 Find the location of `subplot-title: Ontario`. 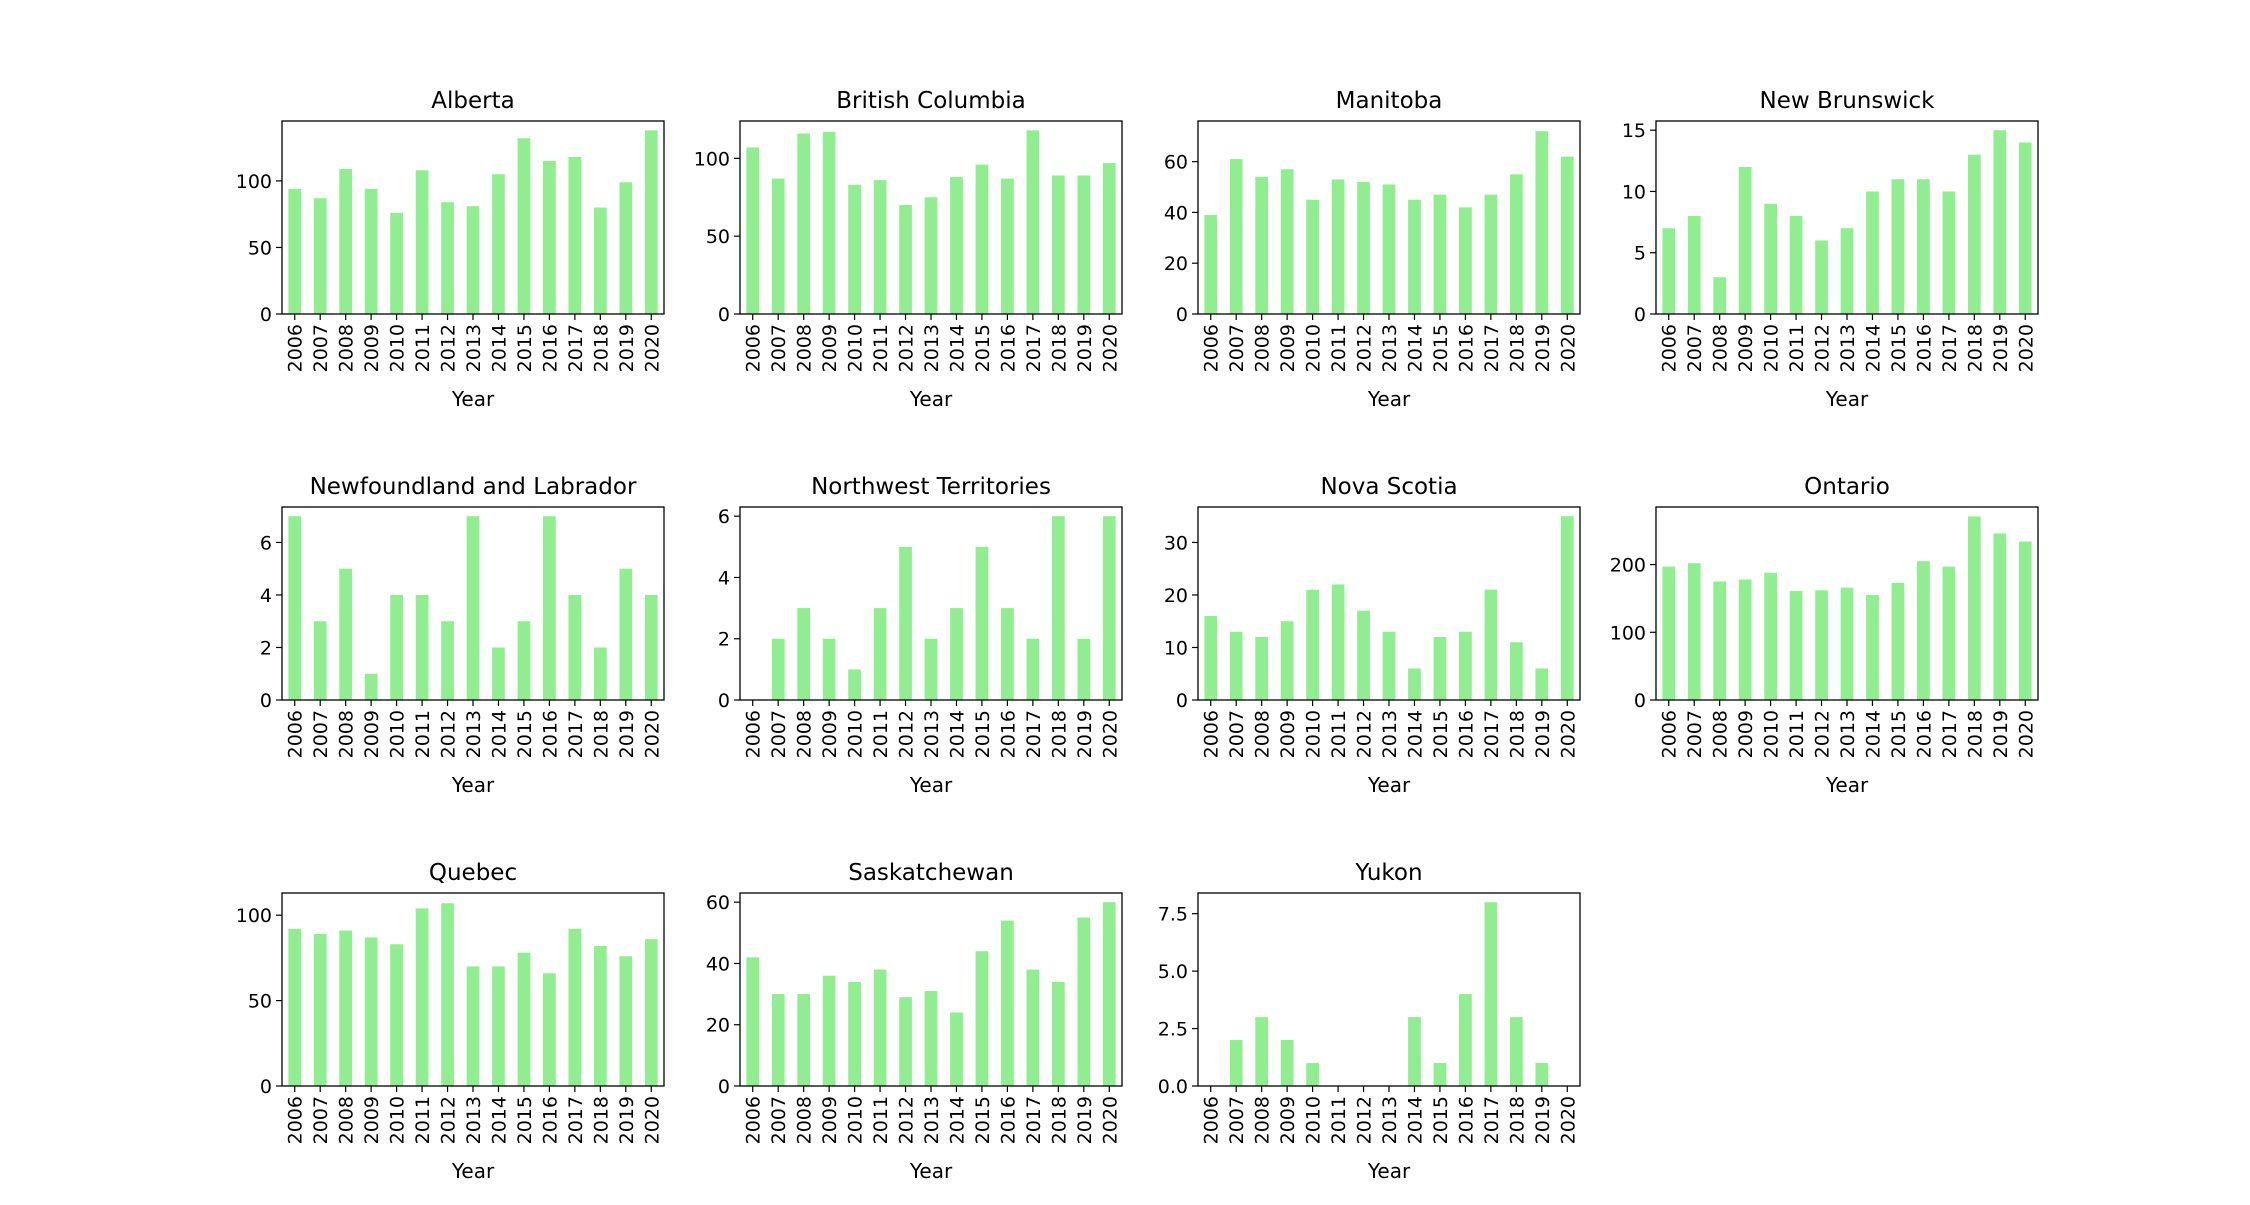

subplot-title: Ontario is located at coordinates (1847, 487).